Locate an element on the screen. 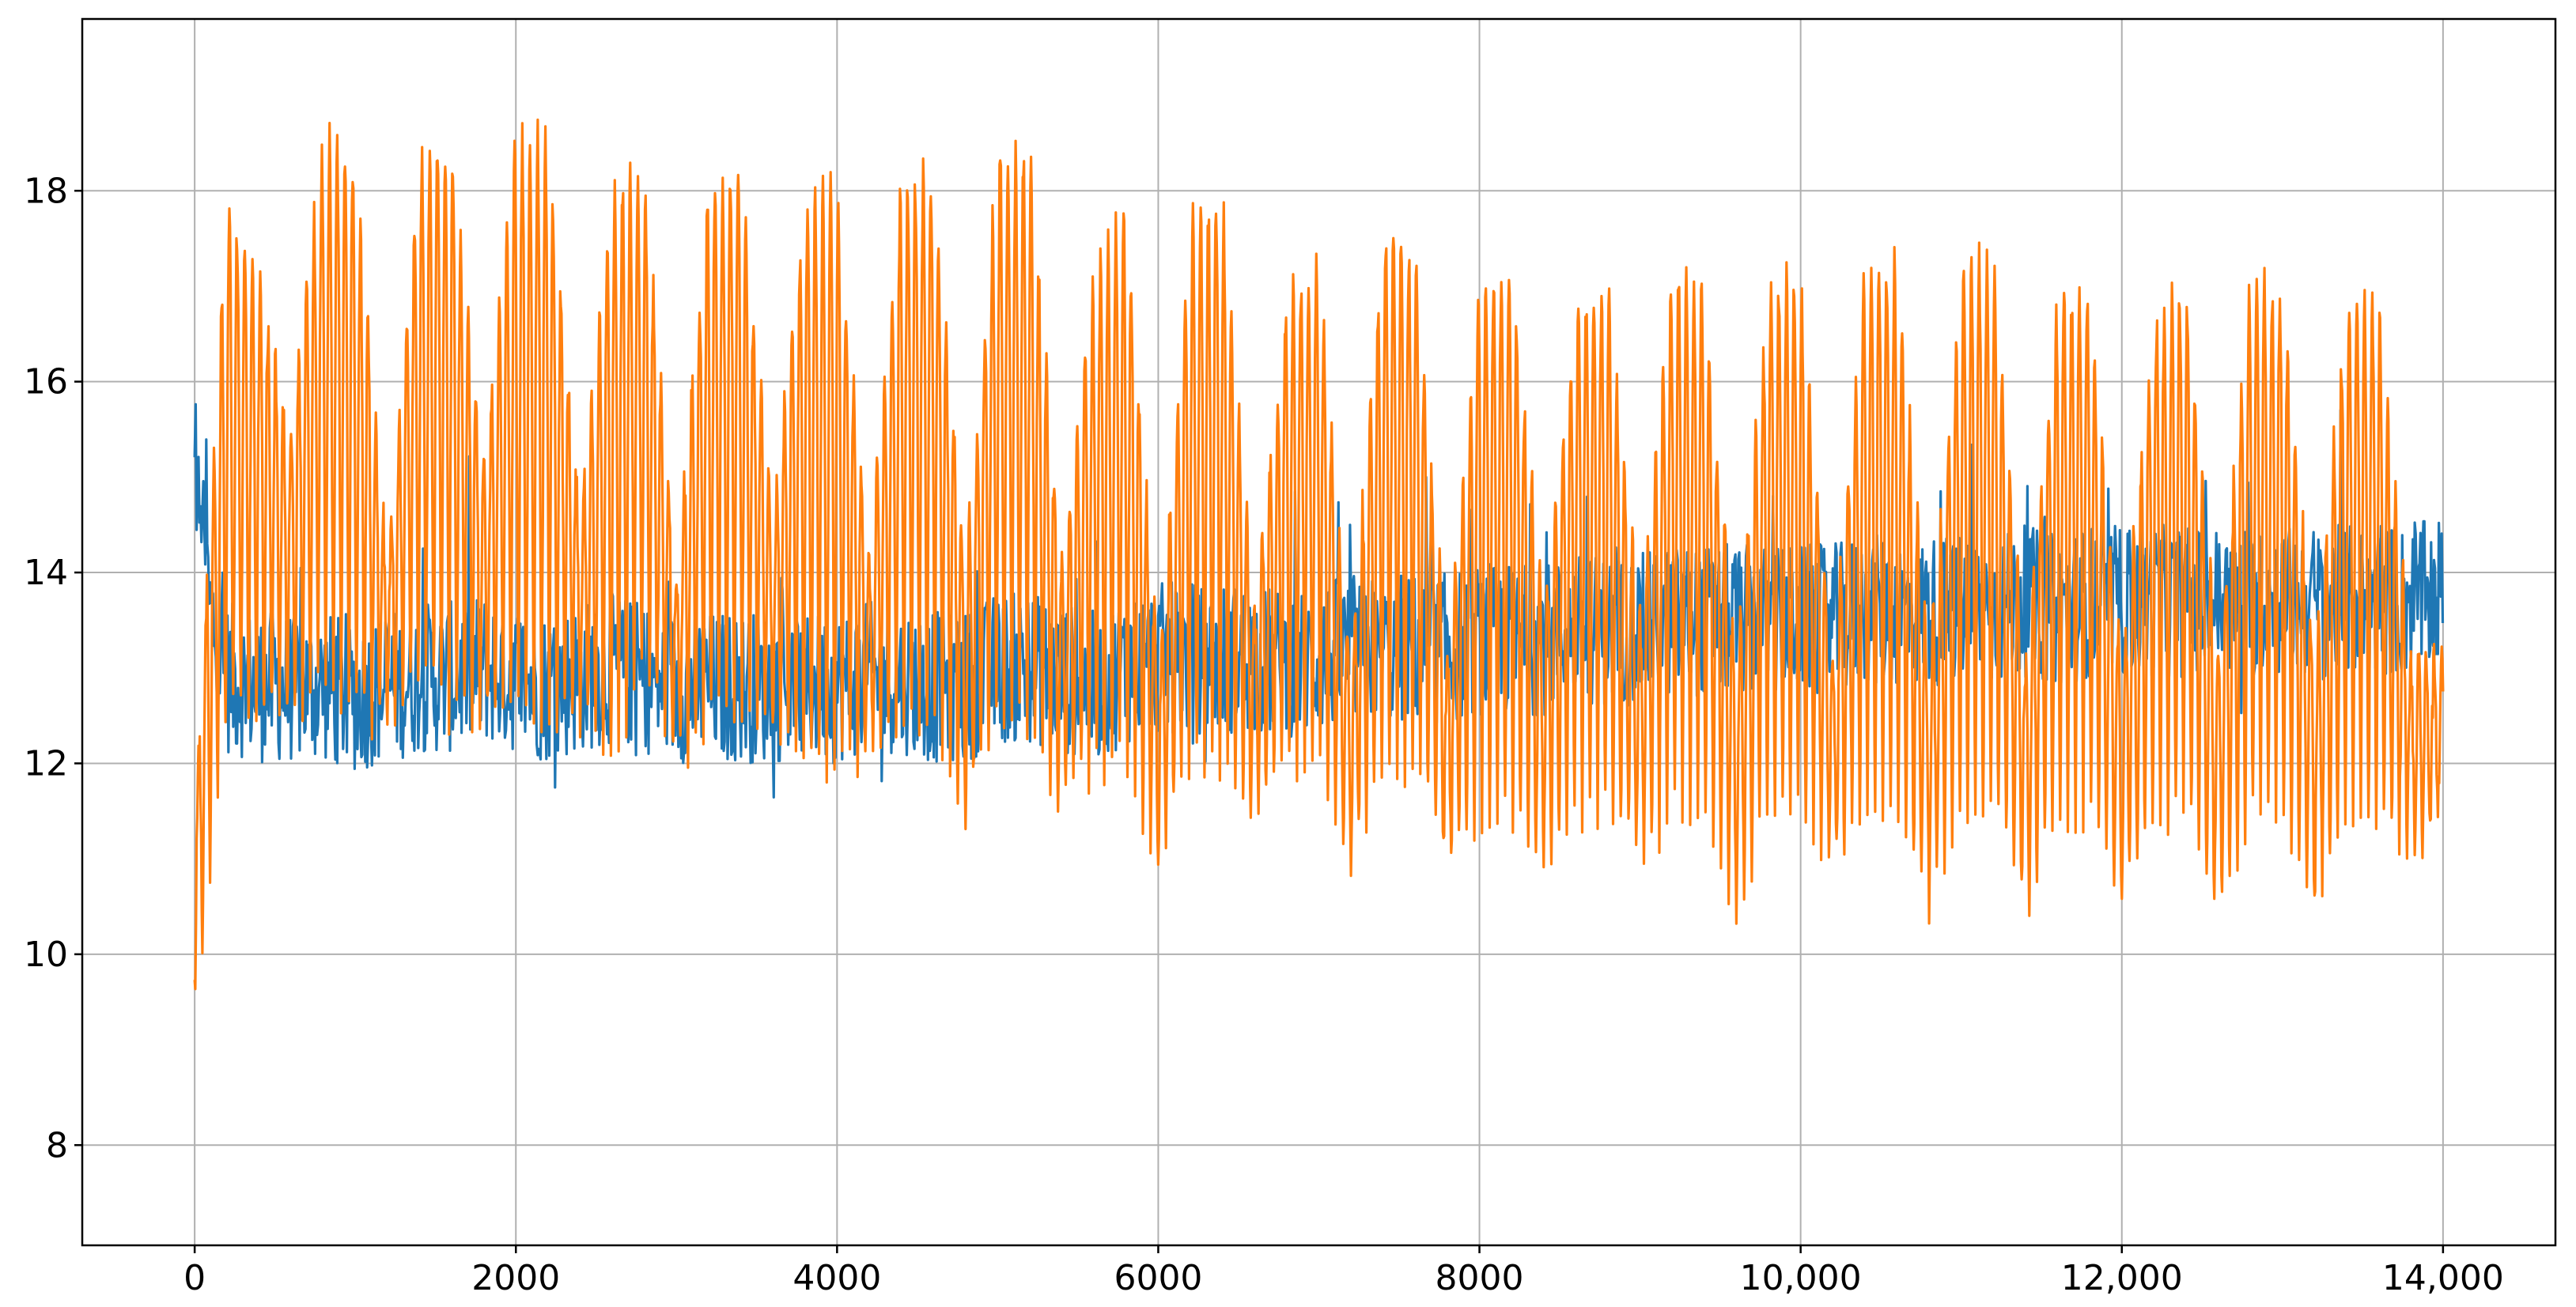  y-tick-label: 10 is located at coordinates (46, 955).